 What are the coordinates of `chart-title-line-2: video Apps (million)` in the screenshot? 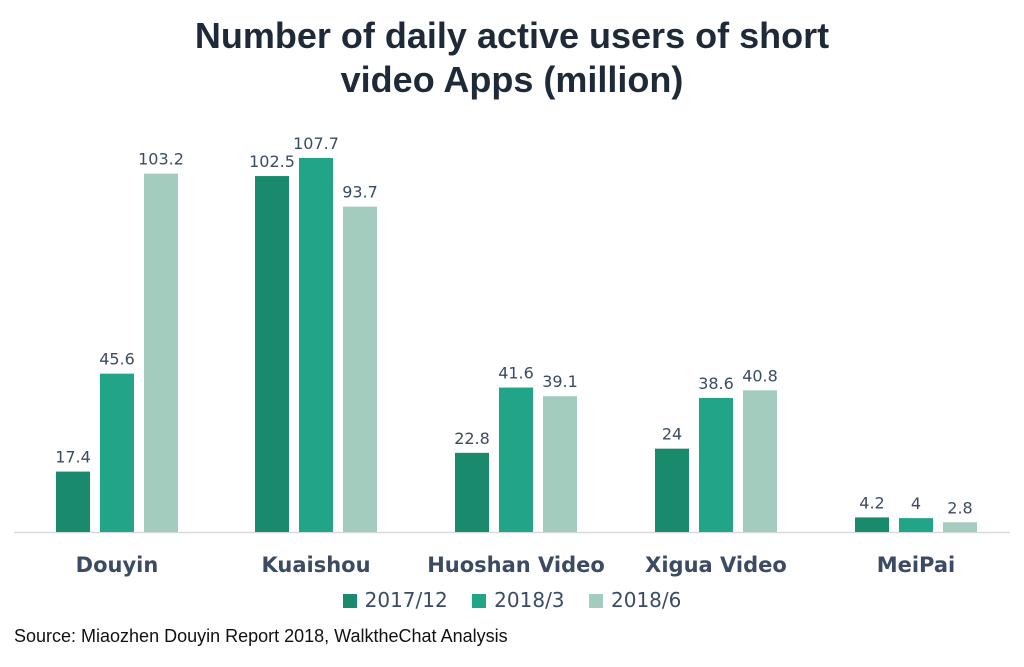 It's located at (512, 79).